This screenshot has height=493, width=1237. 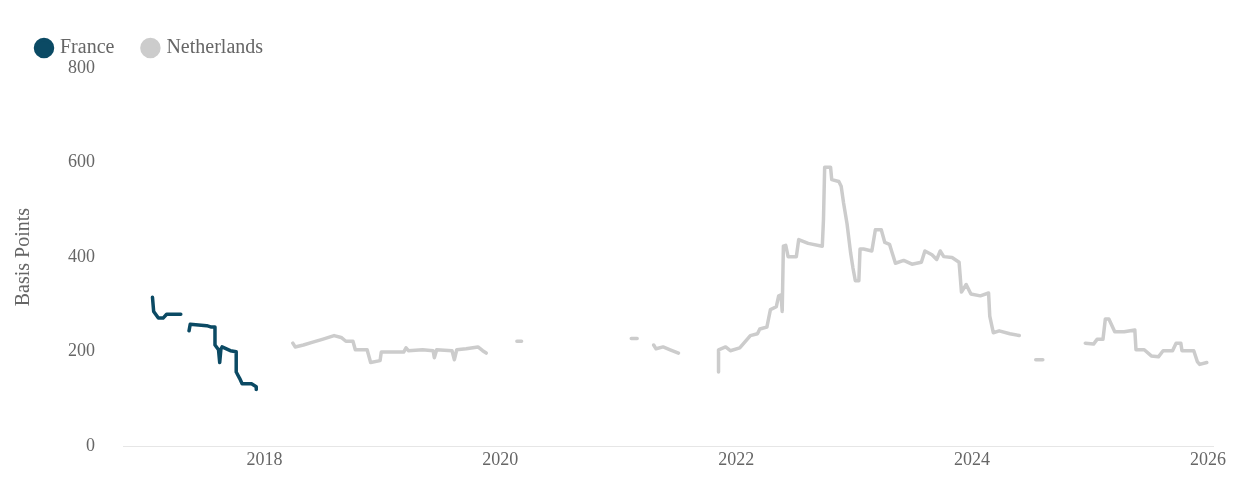 What do you see at coordinates (81, 255) in the screenshot?
I see `y-tick-label: 400` at bounding box center [81, 255].